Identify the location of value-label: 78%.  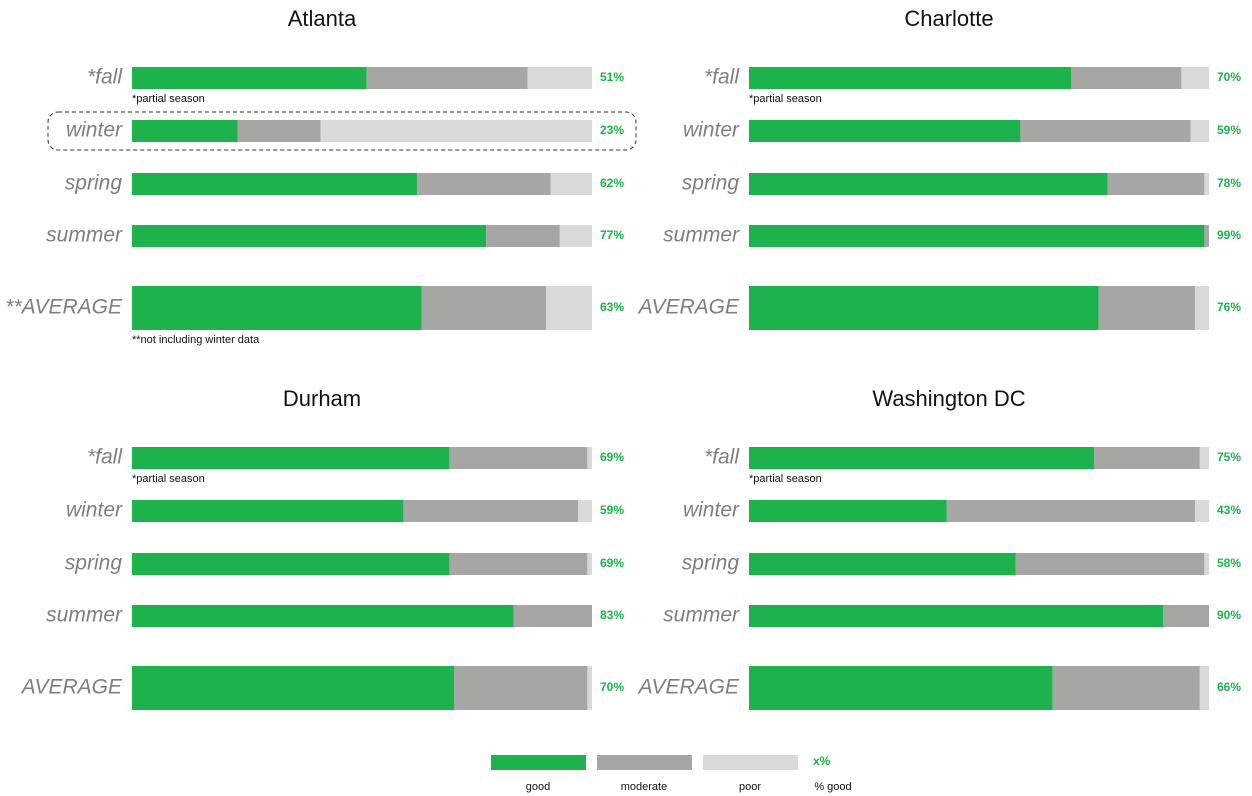
(1229, 183).